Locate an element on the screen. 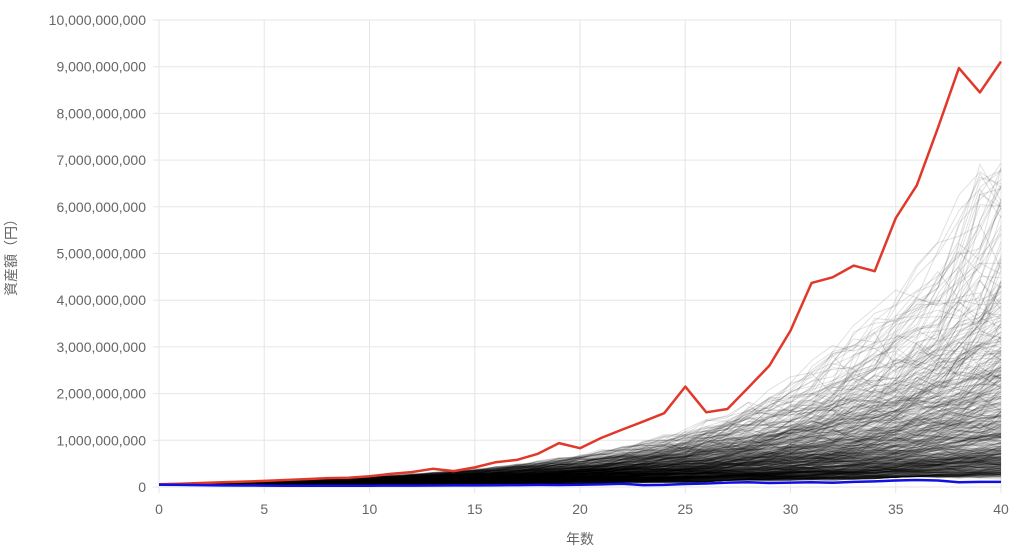 This screenshot has height=553, width=1024. x-tick-label: 30 is located at coordinates (791, 509).